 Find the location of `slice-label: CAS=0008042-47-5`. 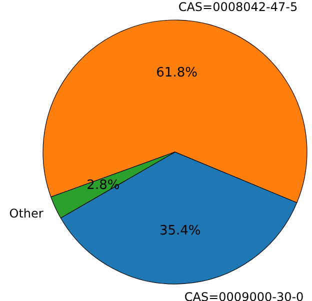

slice-label: CAS=0008042-47-5 is located at coordinates (238, 7).